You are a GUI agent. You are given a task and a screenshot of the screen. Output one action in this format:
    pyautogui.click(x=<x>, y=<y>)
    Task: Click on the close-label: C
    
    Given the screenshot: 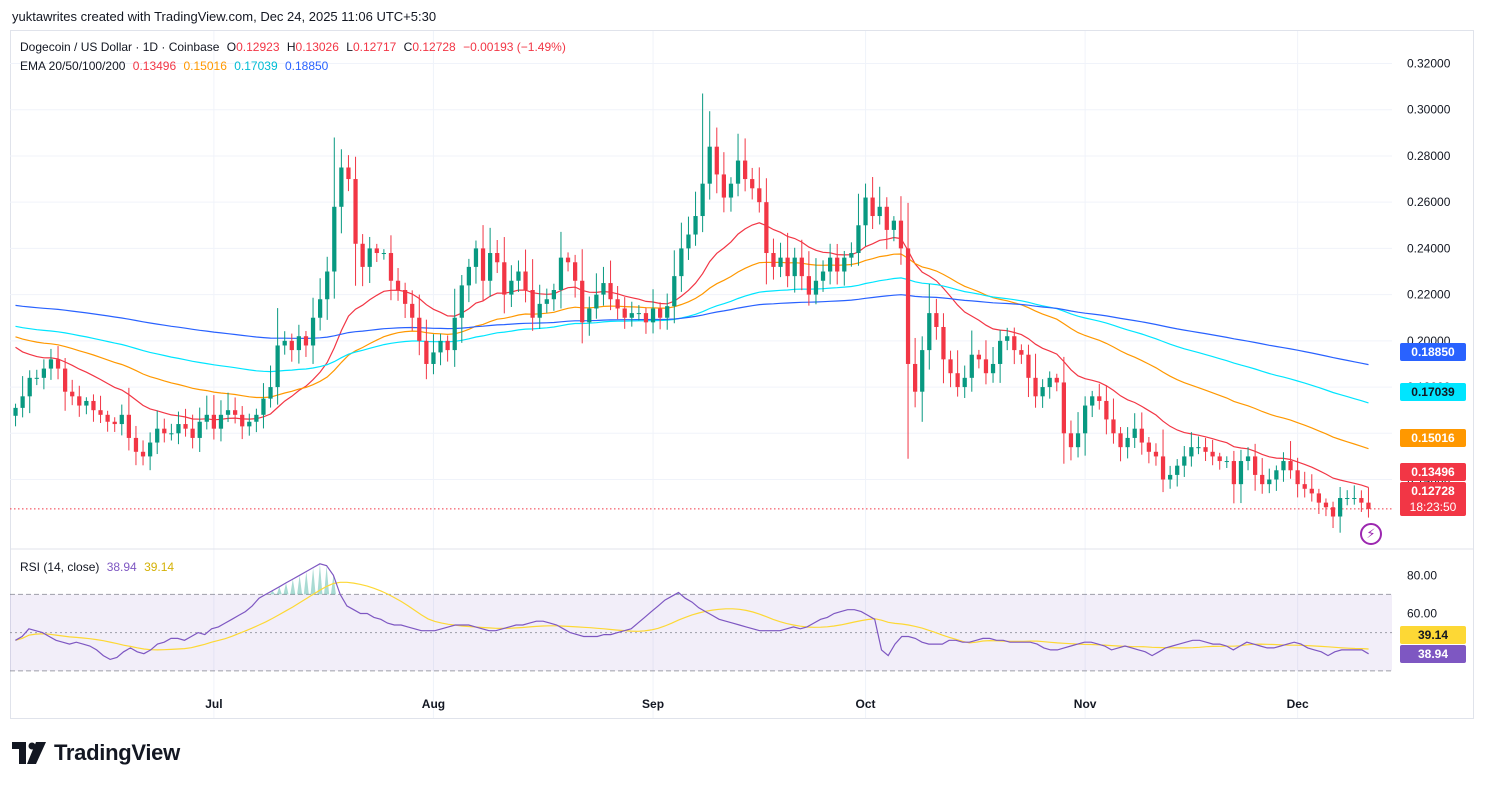 What is the action you would take?
    pyautogui.click(x=408, y=47)
    